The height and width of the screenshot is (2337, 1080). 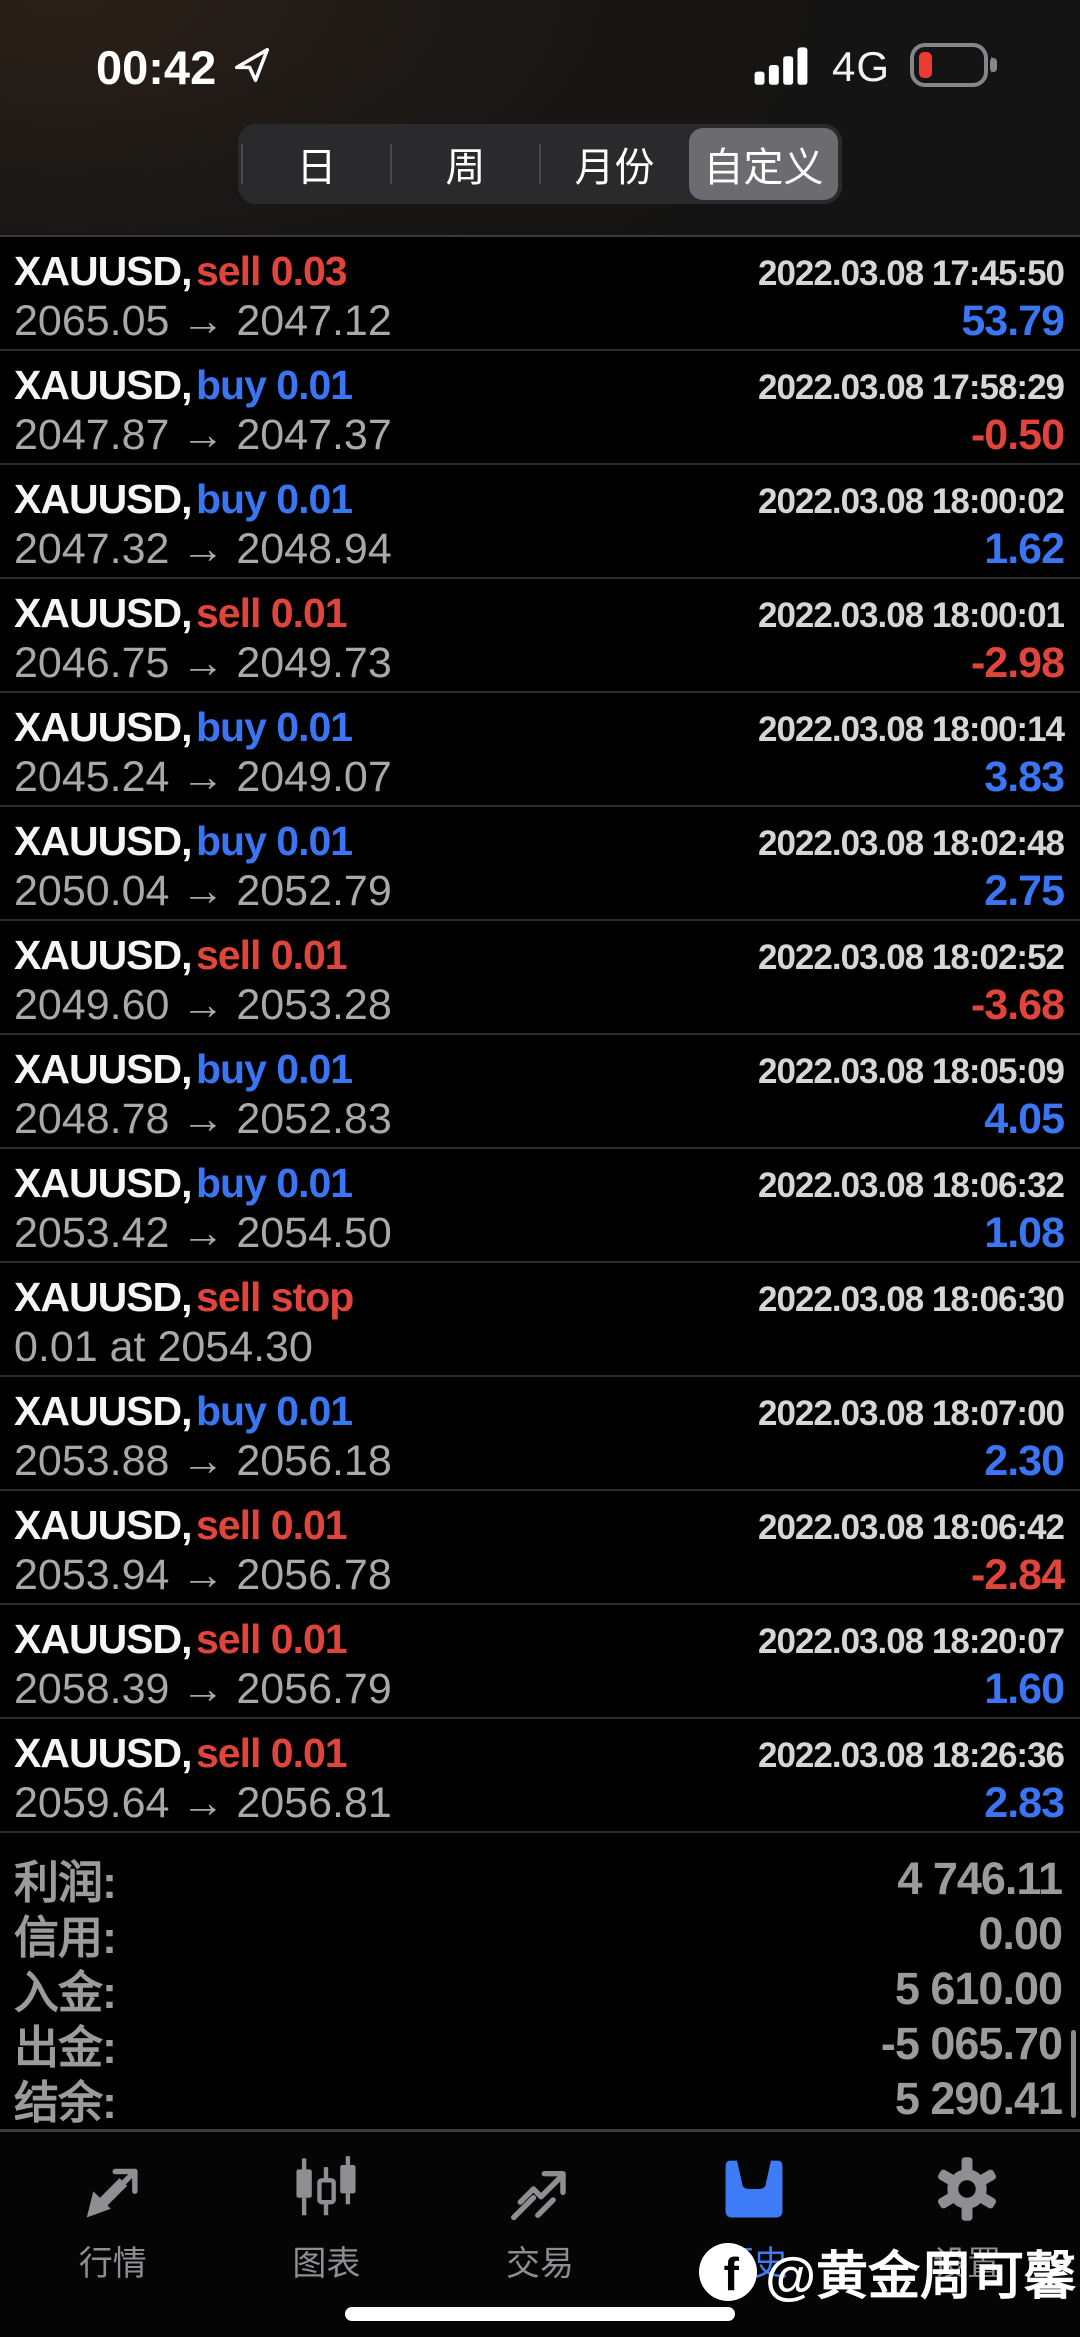 I want to click on period-tab-label: 周, so click(x=465, y=168).